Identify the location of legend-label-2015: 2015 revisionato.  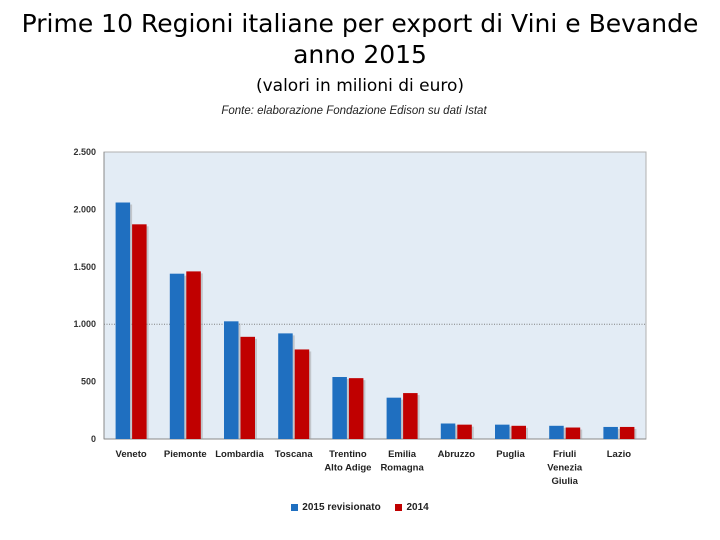
(341, 507).